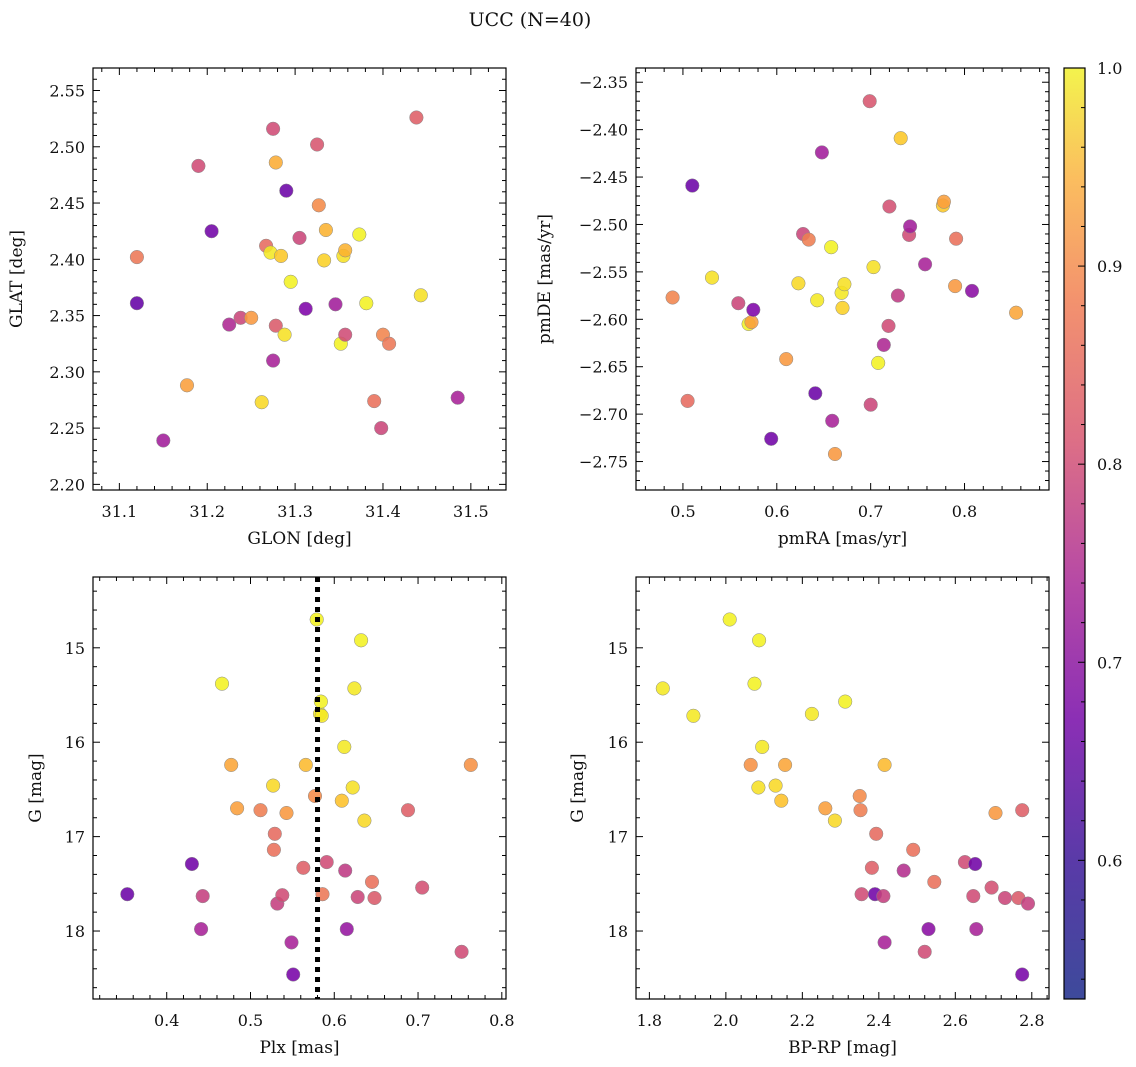 This screenshot has width=1136, height=1067. Describe the element at coordinates (67, 259) in the screenshot. I see `y-tick-label: 2.40` at that location.